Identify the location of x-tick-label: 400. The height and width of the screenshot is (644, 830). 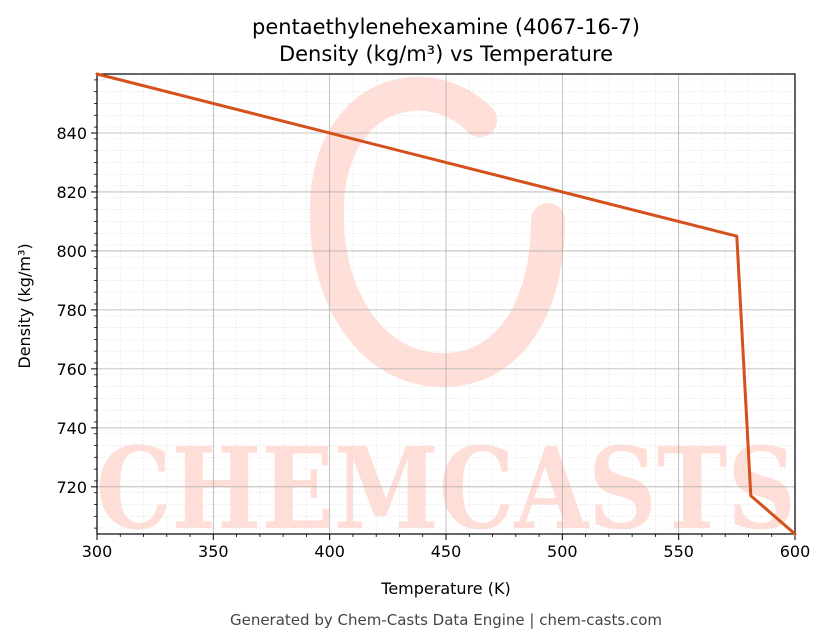
(329, 551).